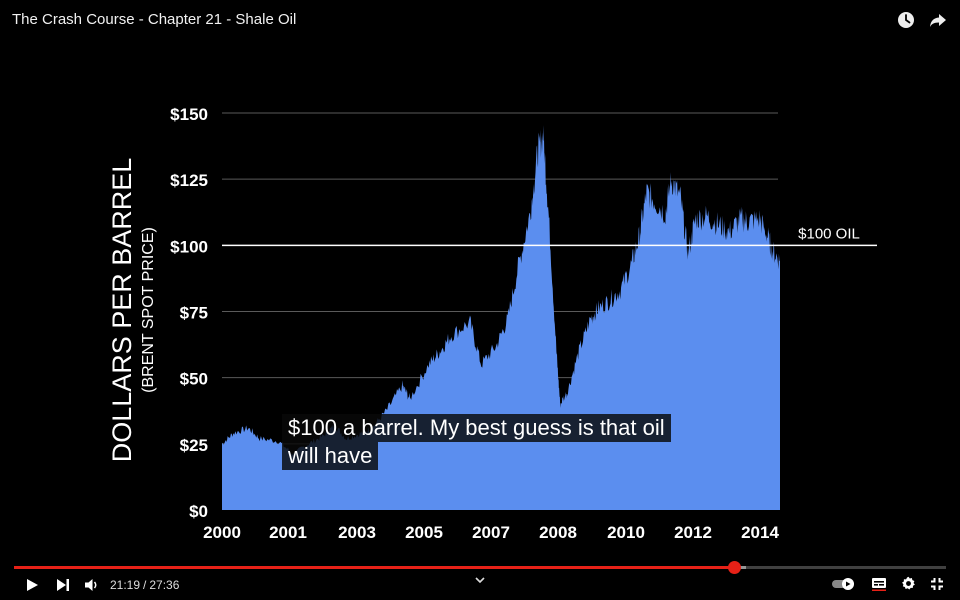 The height and width of the screenshot is (600, 960). What do you see at coordinates (908, 583) in the screenshot?
I see `gear-icon` at bounding box center [908, 583].